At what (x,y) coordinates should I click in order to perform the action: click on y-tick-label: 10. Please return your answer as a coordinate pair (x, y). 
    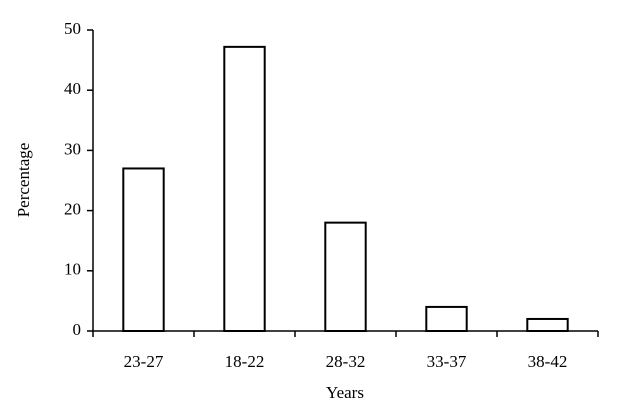
    Looking at the image, I should click on (72, 269).